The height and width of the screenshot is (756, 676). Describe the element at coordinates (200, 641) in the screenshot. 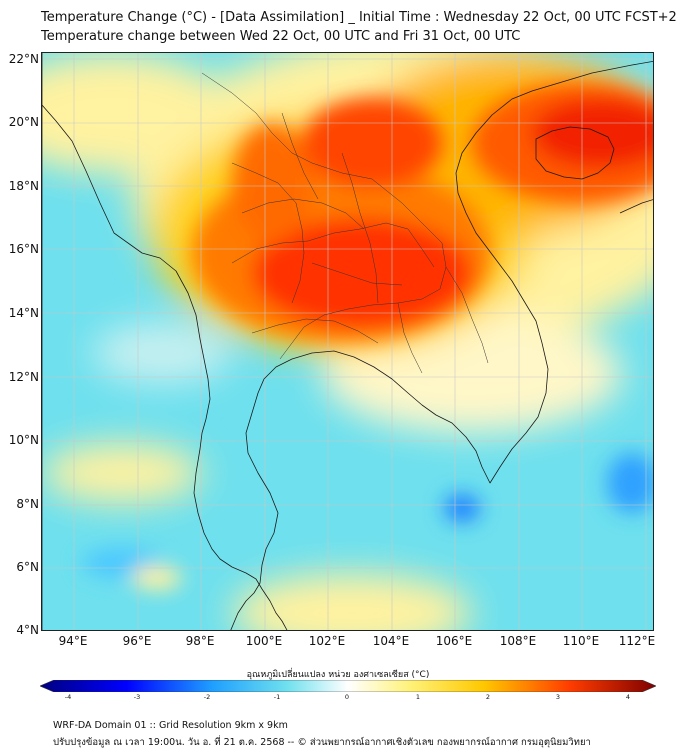

I see `lon-label: 98°E` at that location.